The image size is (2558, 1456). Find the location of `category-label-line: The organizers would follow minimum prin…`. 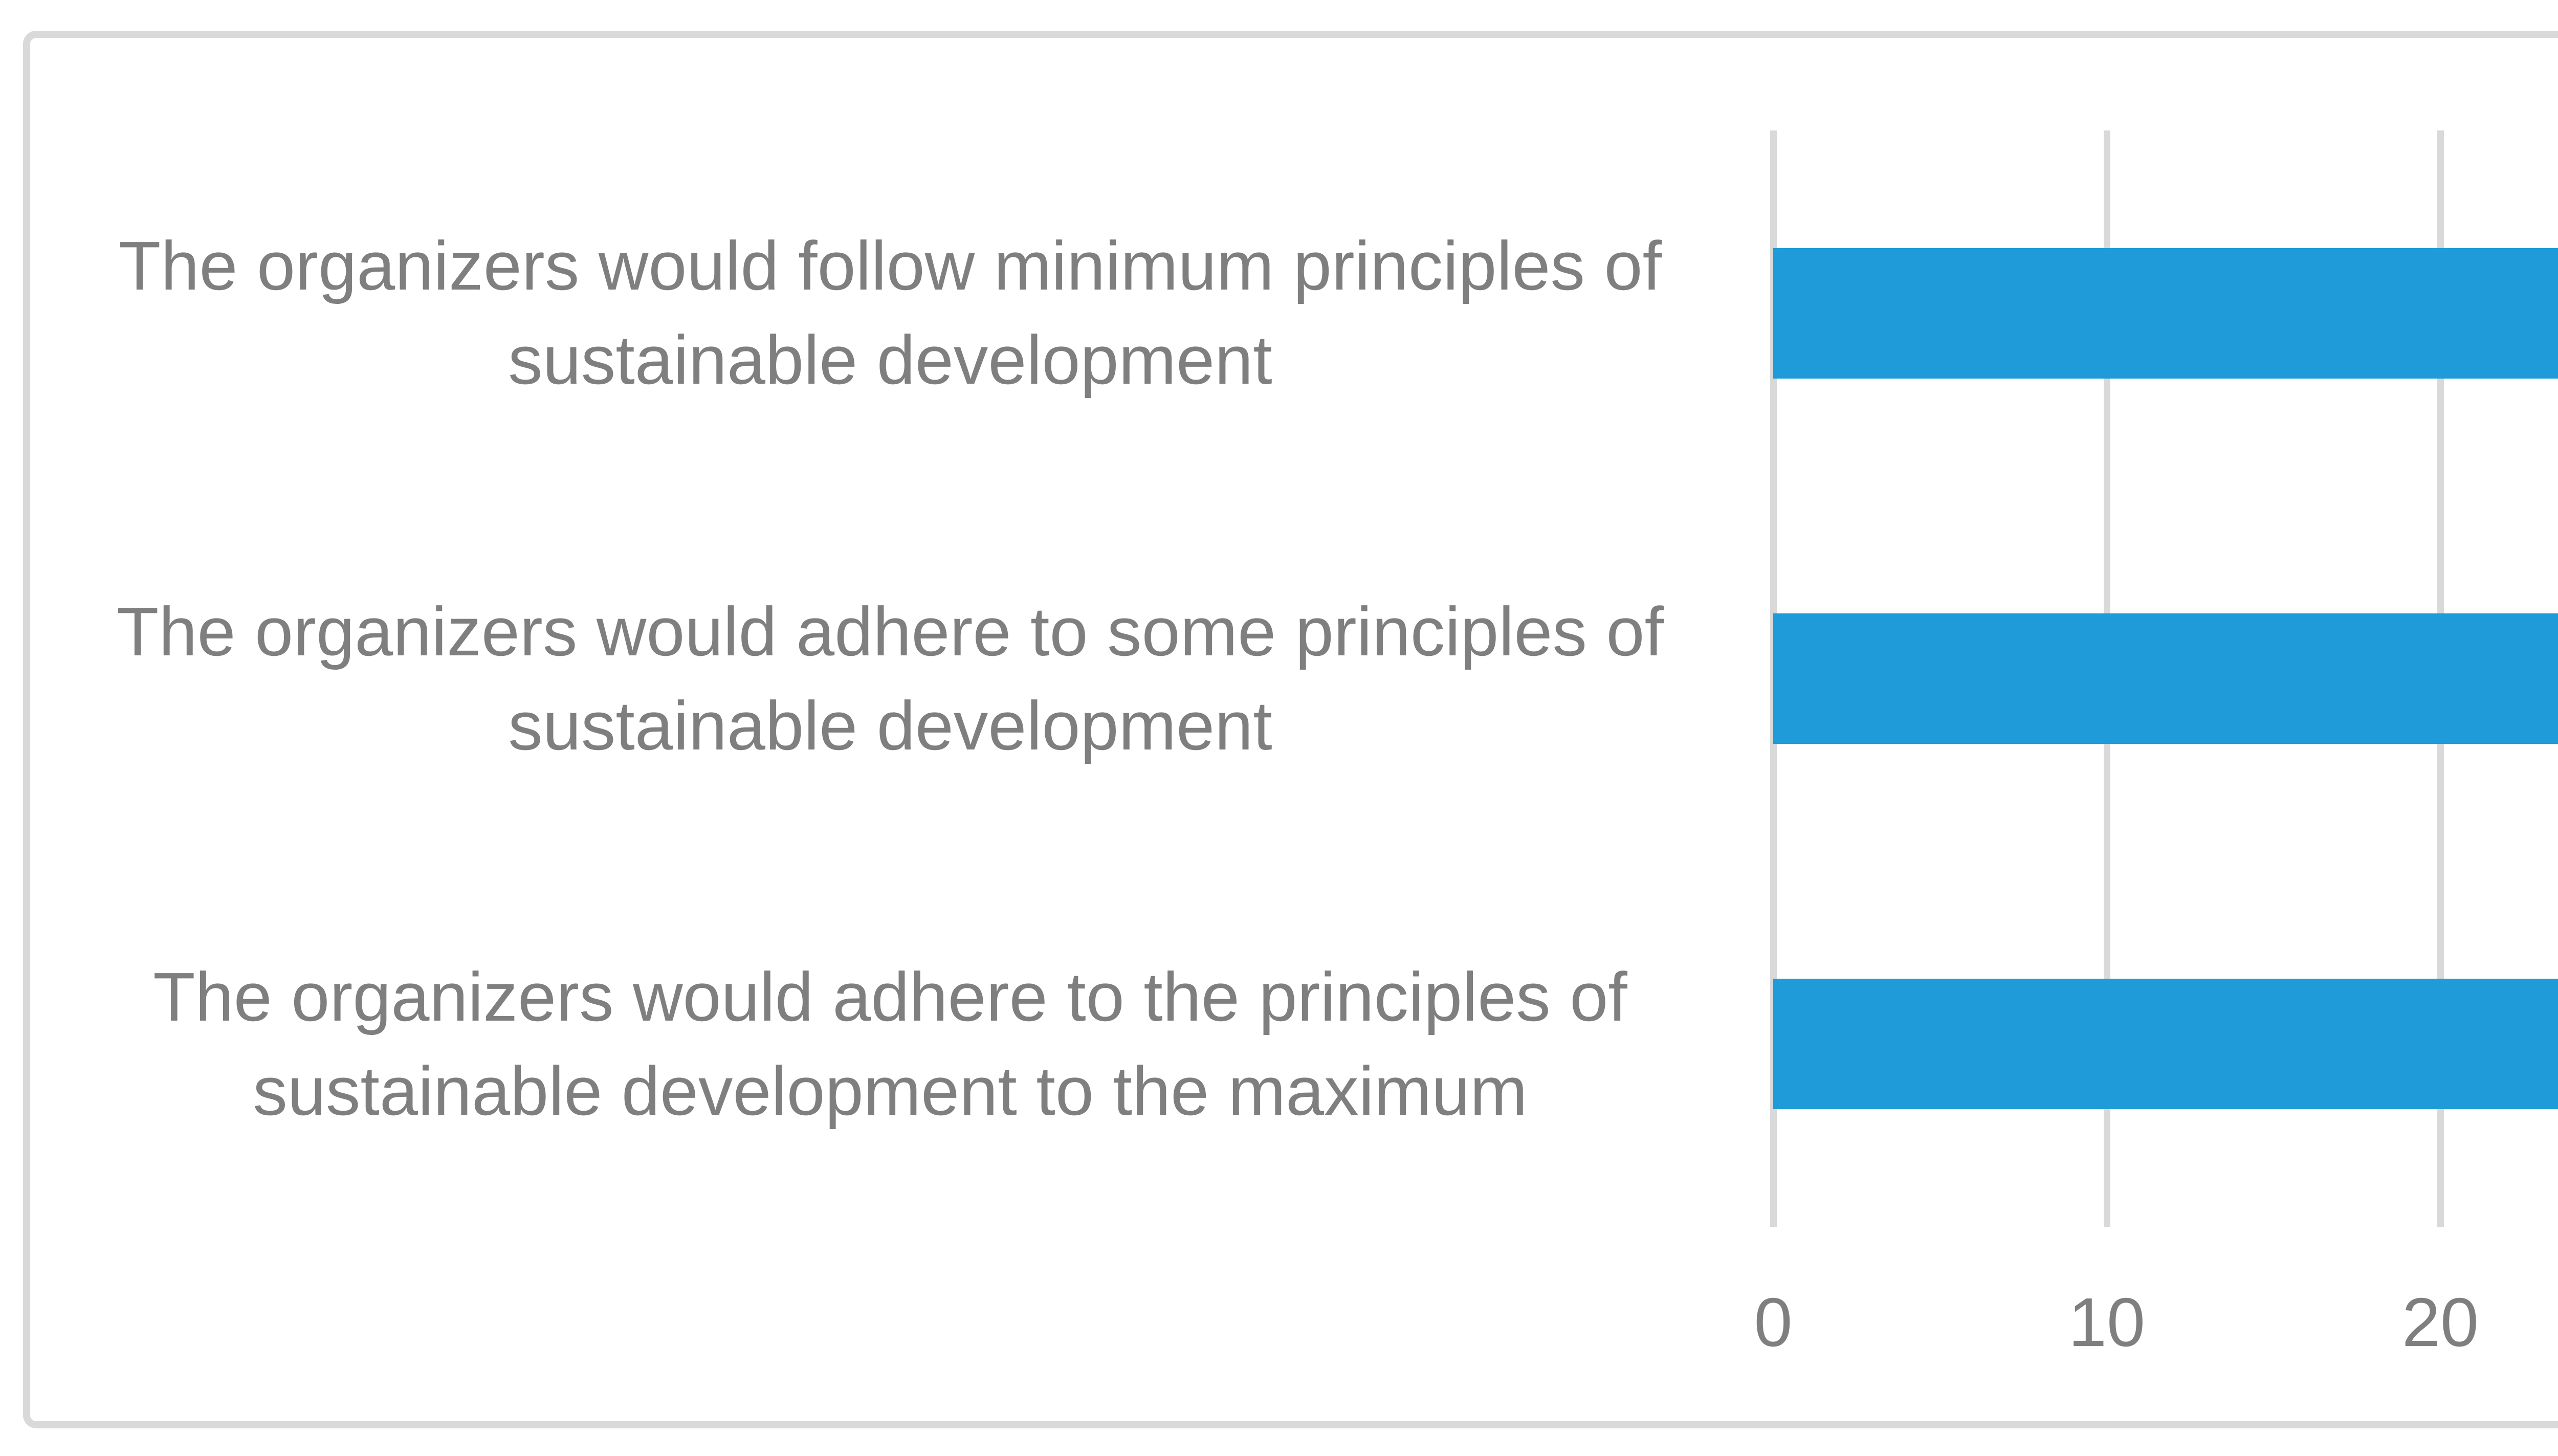

category-label-line: The organizers would follow minimum prin… is located at coordinates (890, 266).